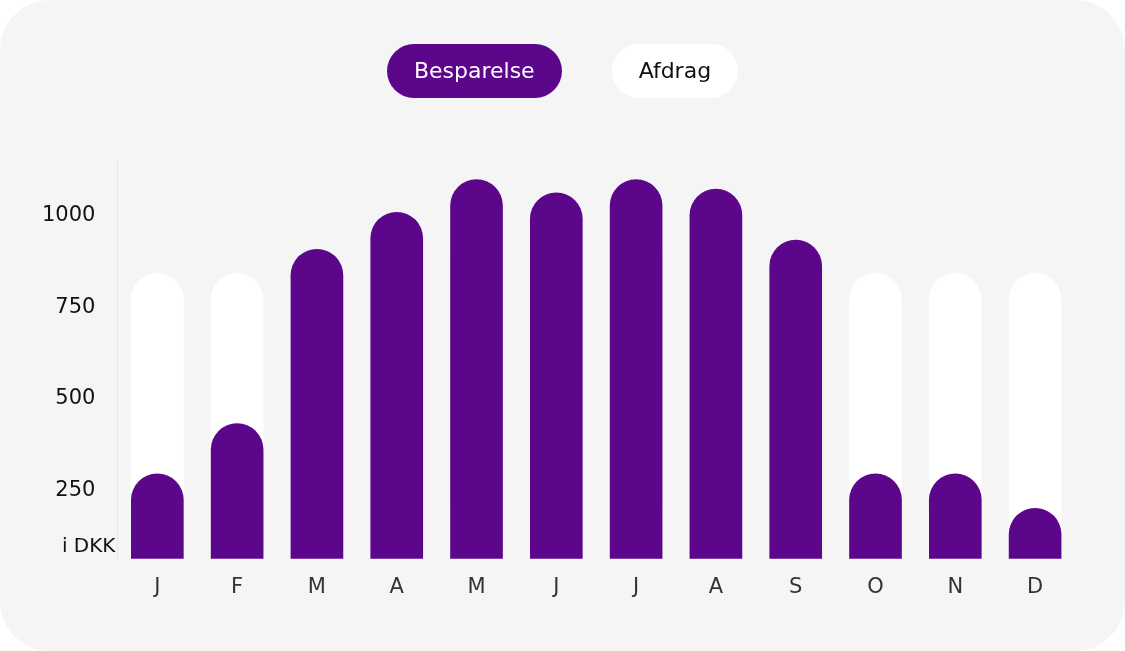  Describe the element at coordinates (237, 585) in the screenshot. I see `x-tick-label: F` at that location.